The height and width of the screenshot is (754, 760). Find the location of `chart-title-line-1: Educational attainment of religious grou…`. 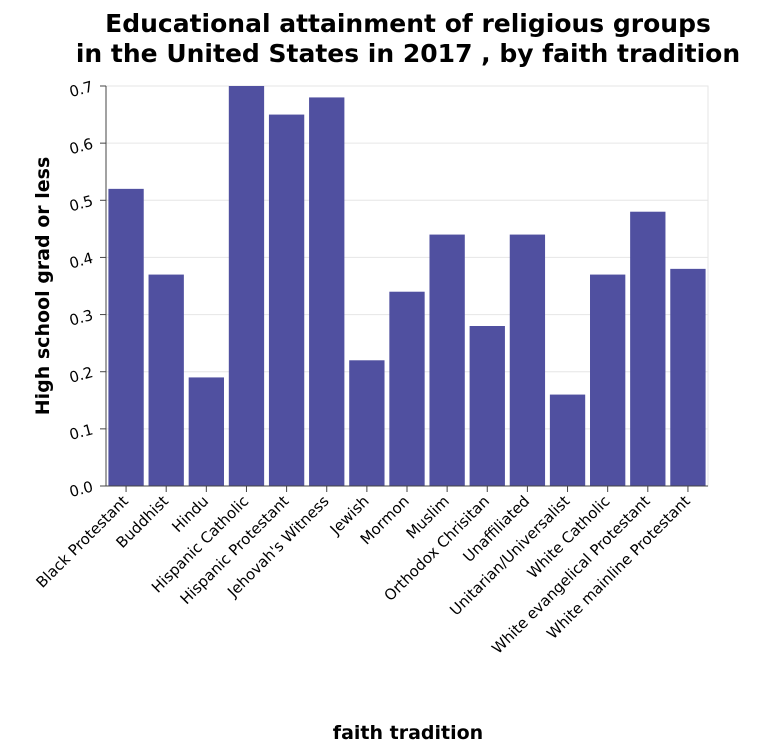

chart-title-line-1: Educational attainment of religious grou… is located at coordinates (408, 23).